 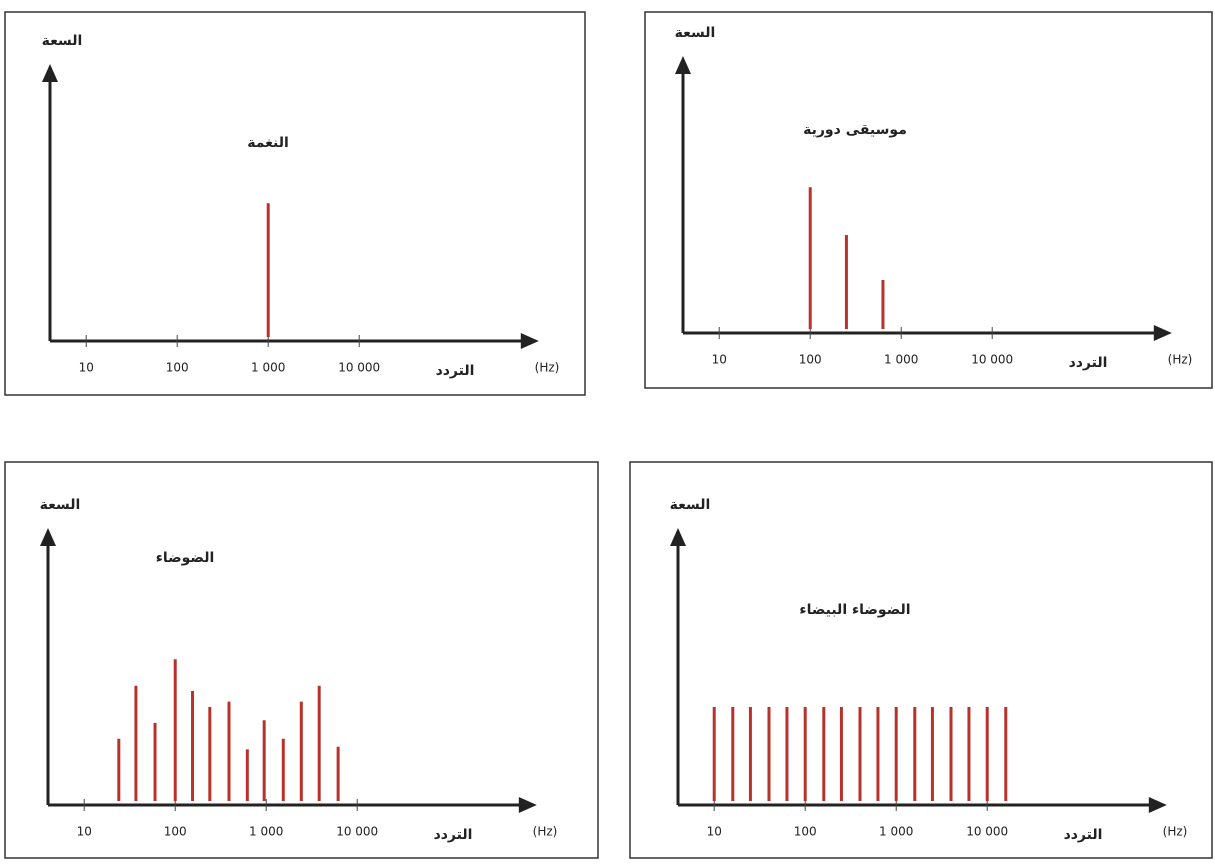 I want to click on annotation: النغمة, so click(x=268, y=143).